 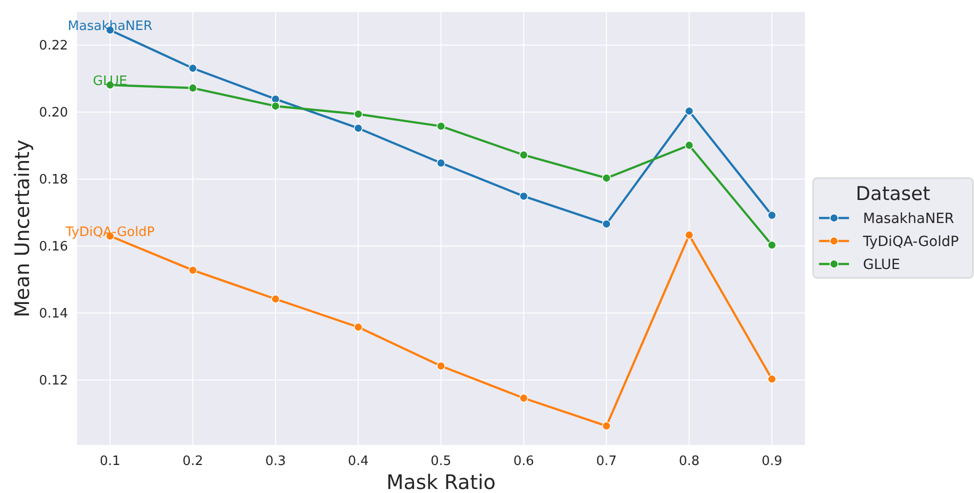 I want to click on legend-title: Dataset, so click(x=893, y=194).